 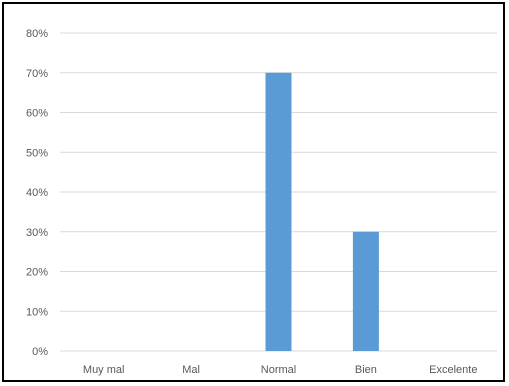 I want to click on y-tick-label: 50%, so click(x=37, y=153).